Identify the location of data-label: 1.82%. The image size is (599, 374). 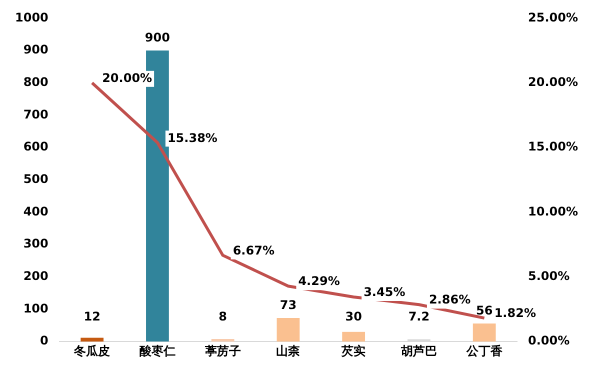
(515, 313).